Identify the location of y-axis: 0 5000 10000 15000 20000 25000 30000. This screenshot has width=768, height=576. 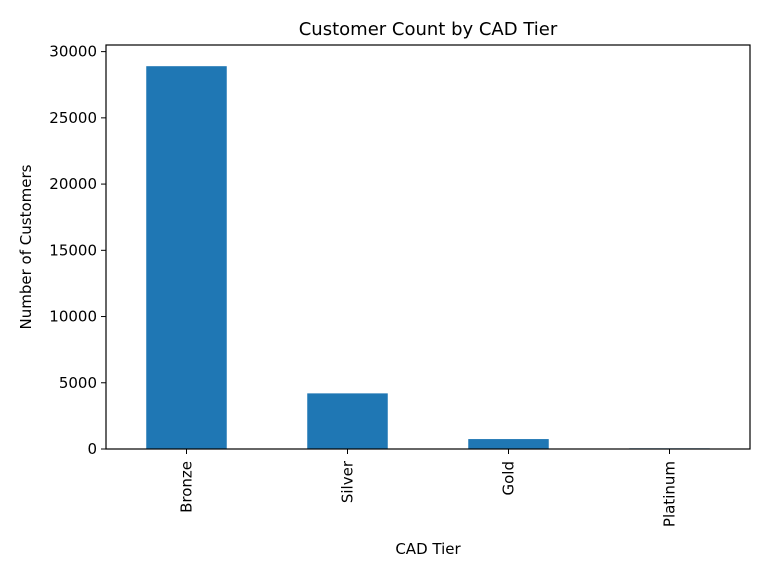
(77, 250).